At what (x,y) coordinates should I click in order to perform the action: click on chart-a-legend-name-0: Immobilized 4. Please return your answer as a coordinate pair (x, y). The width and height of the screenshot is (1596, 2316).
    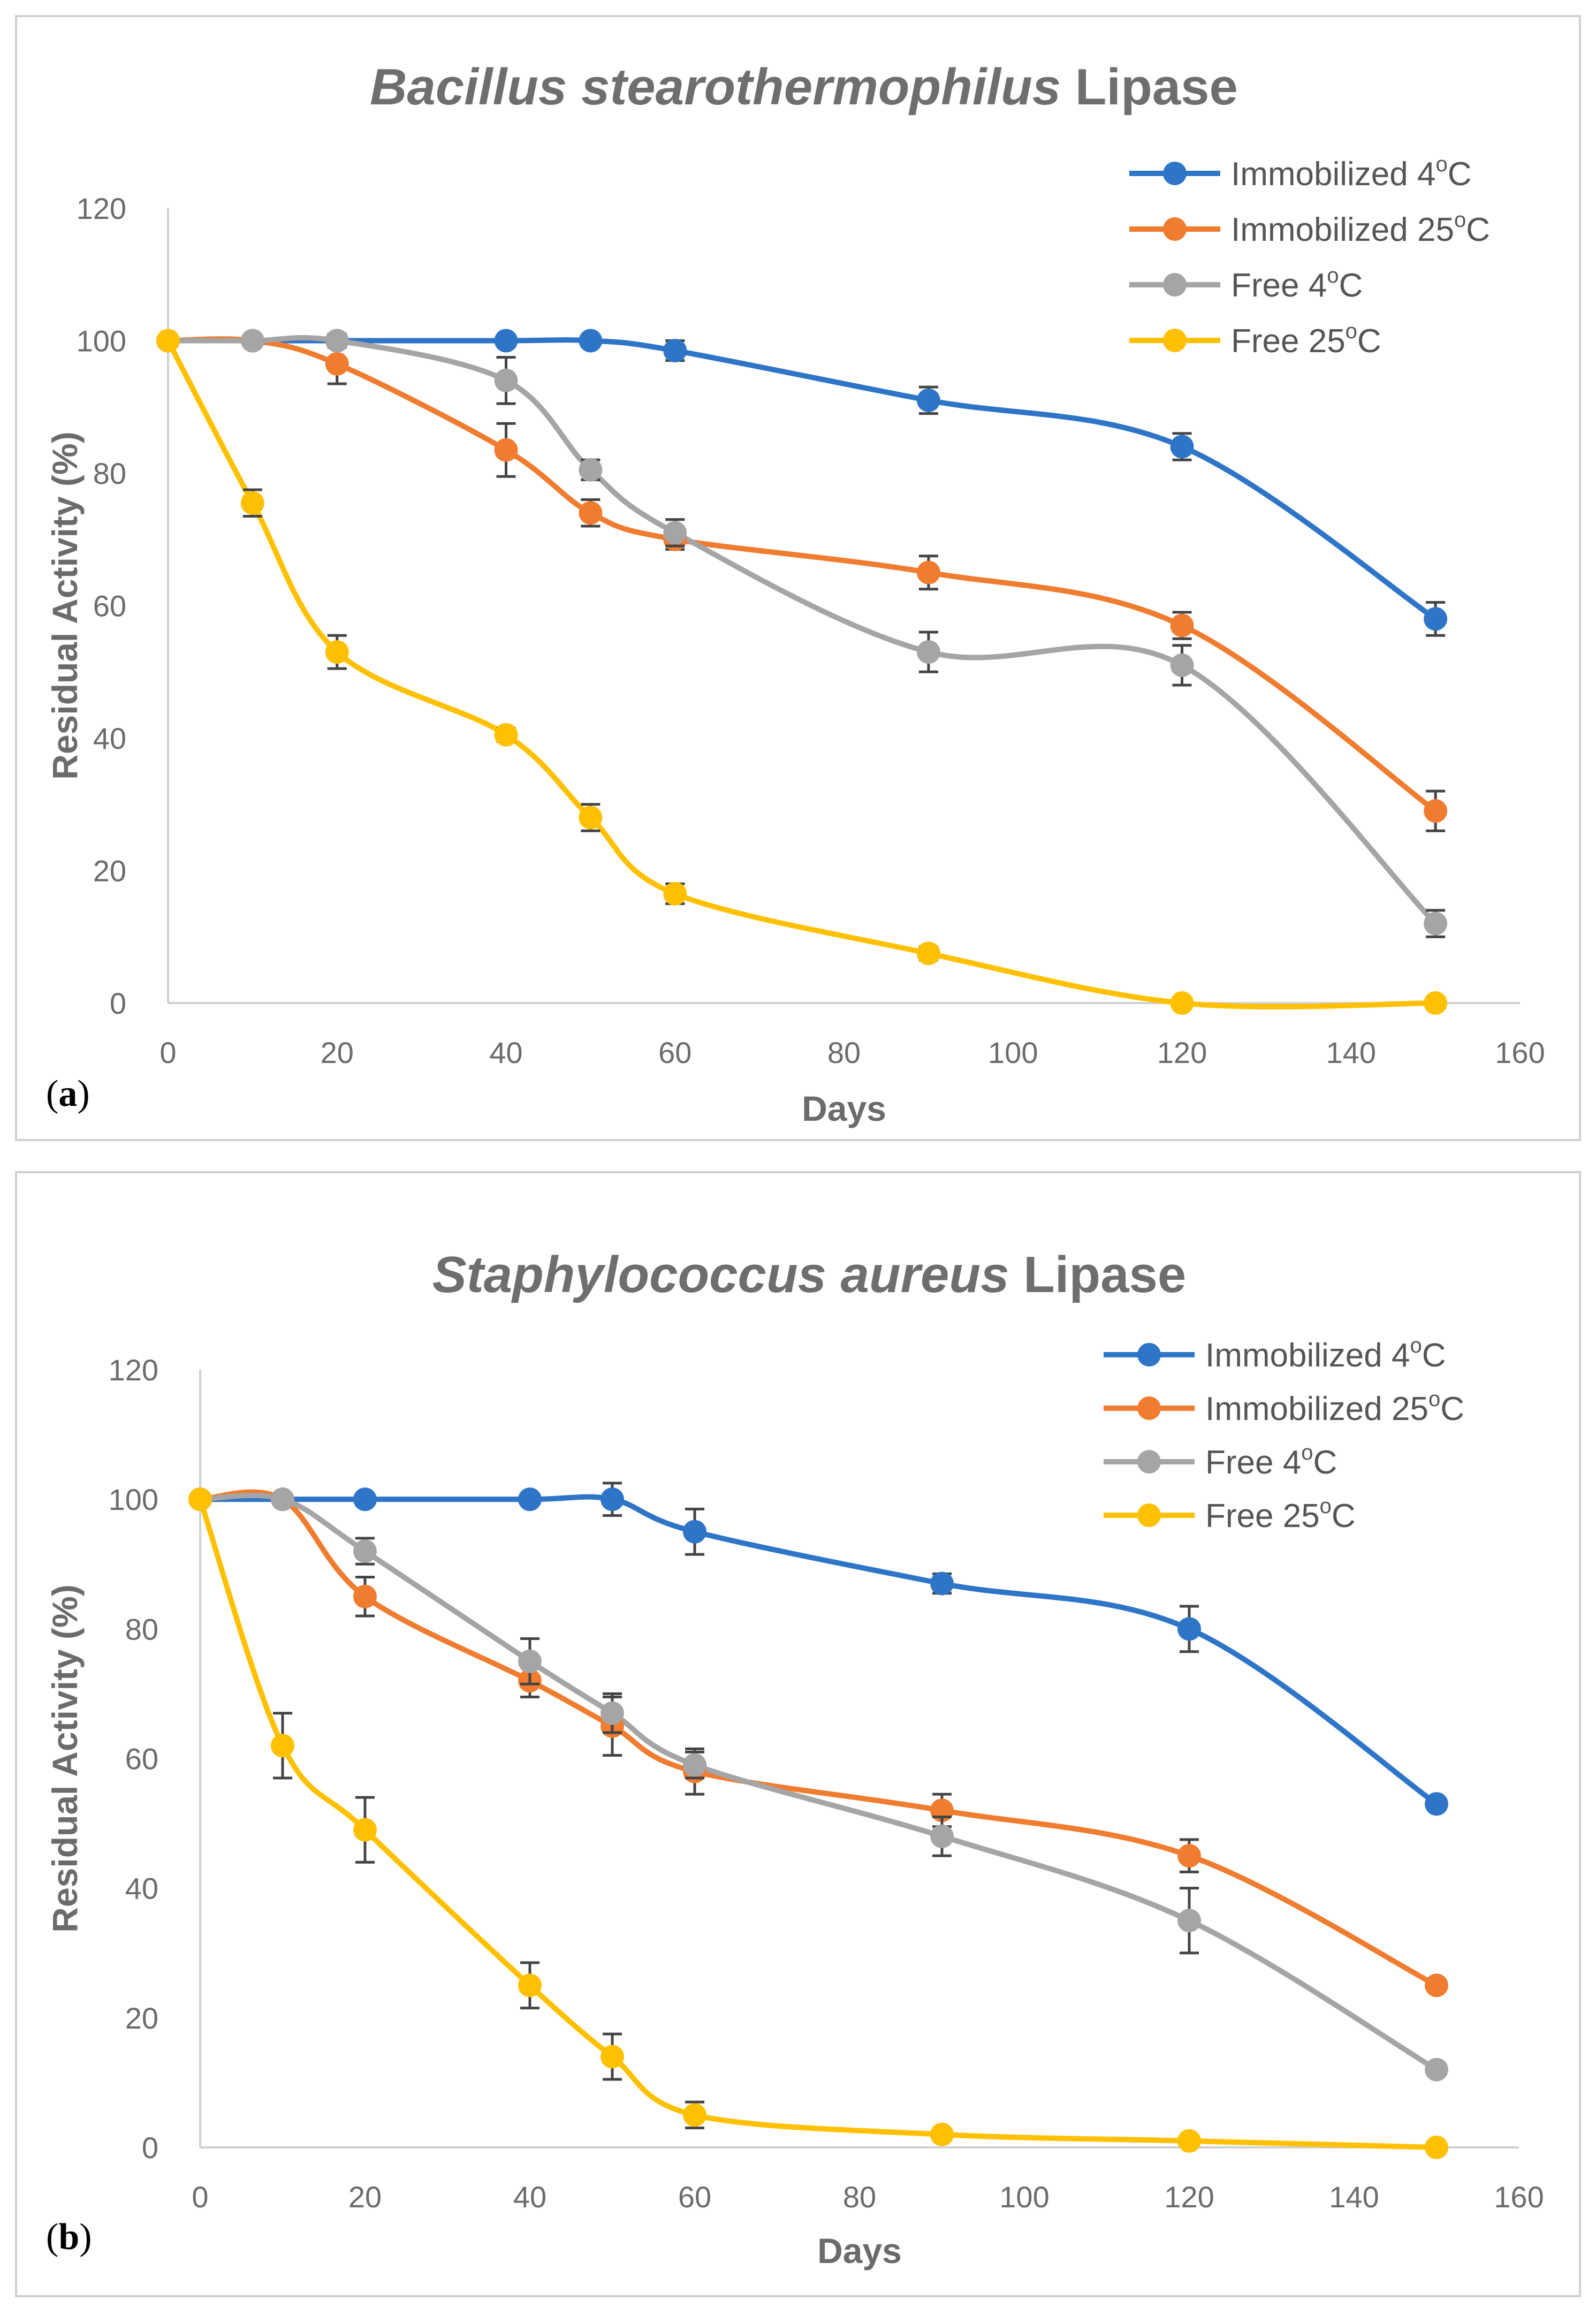
    Looking at the image, I should click on (1333, 175).